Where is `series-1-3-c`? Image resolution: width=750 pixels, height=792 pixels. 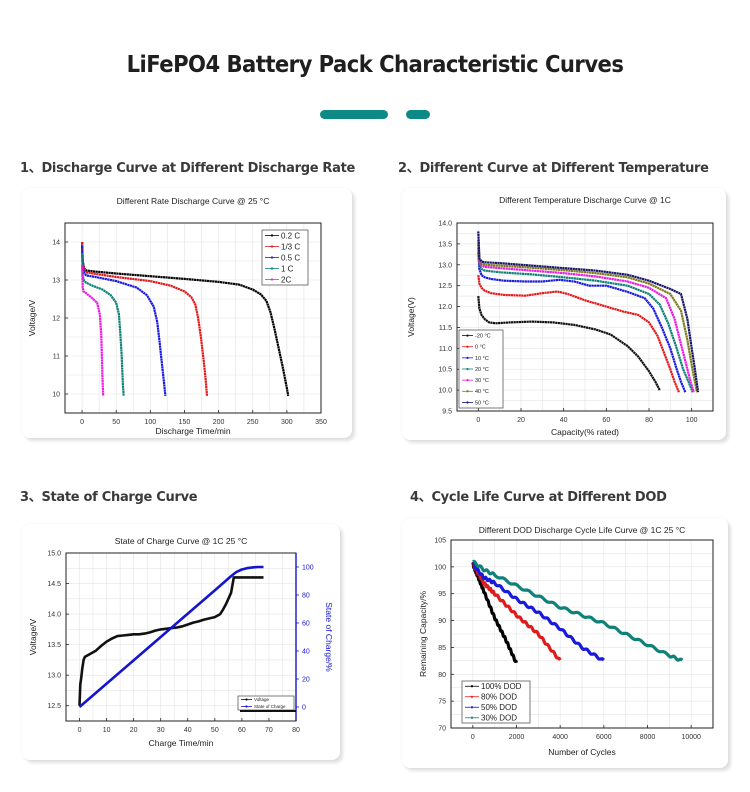 series-1-3-c is located at coordinates (145, 318).